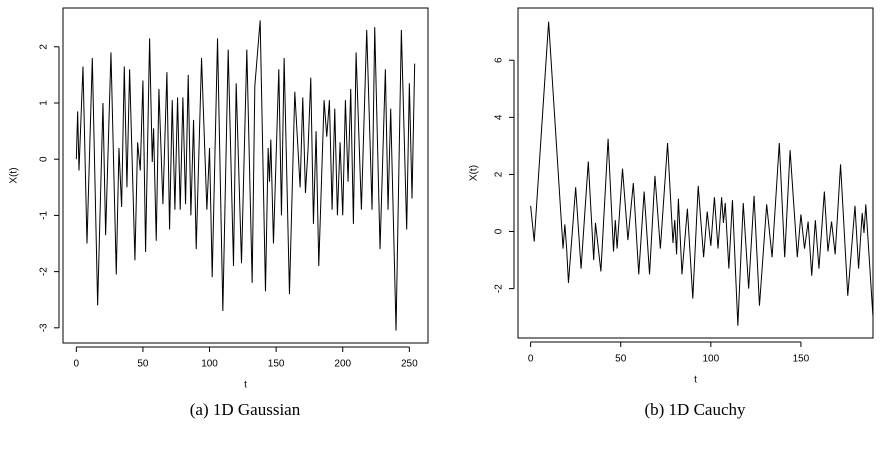 Image resolution: width=881 pixels, height=458 pixels. I want to click on y-tick-label: -1, so click(44, 215).